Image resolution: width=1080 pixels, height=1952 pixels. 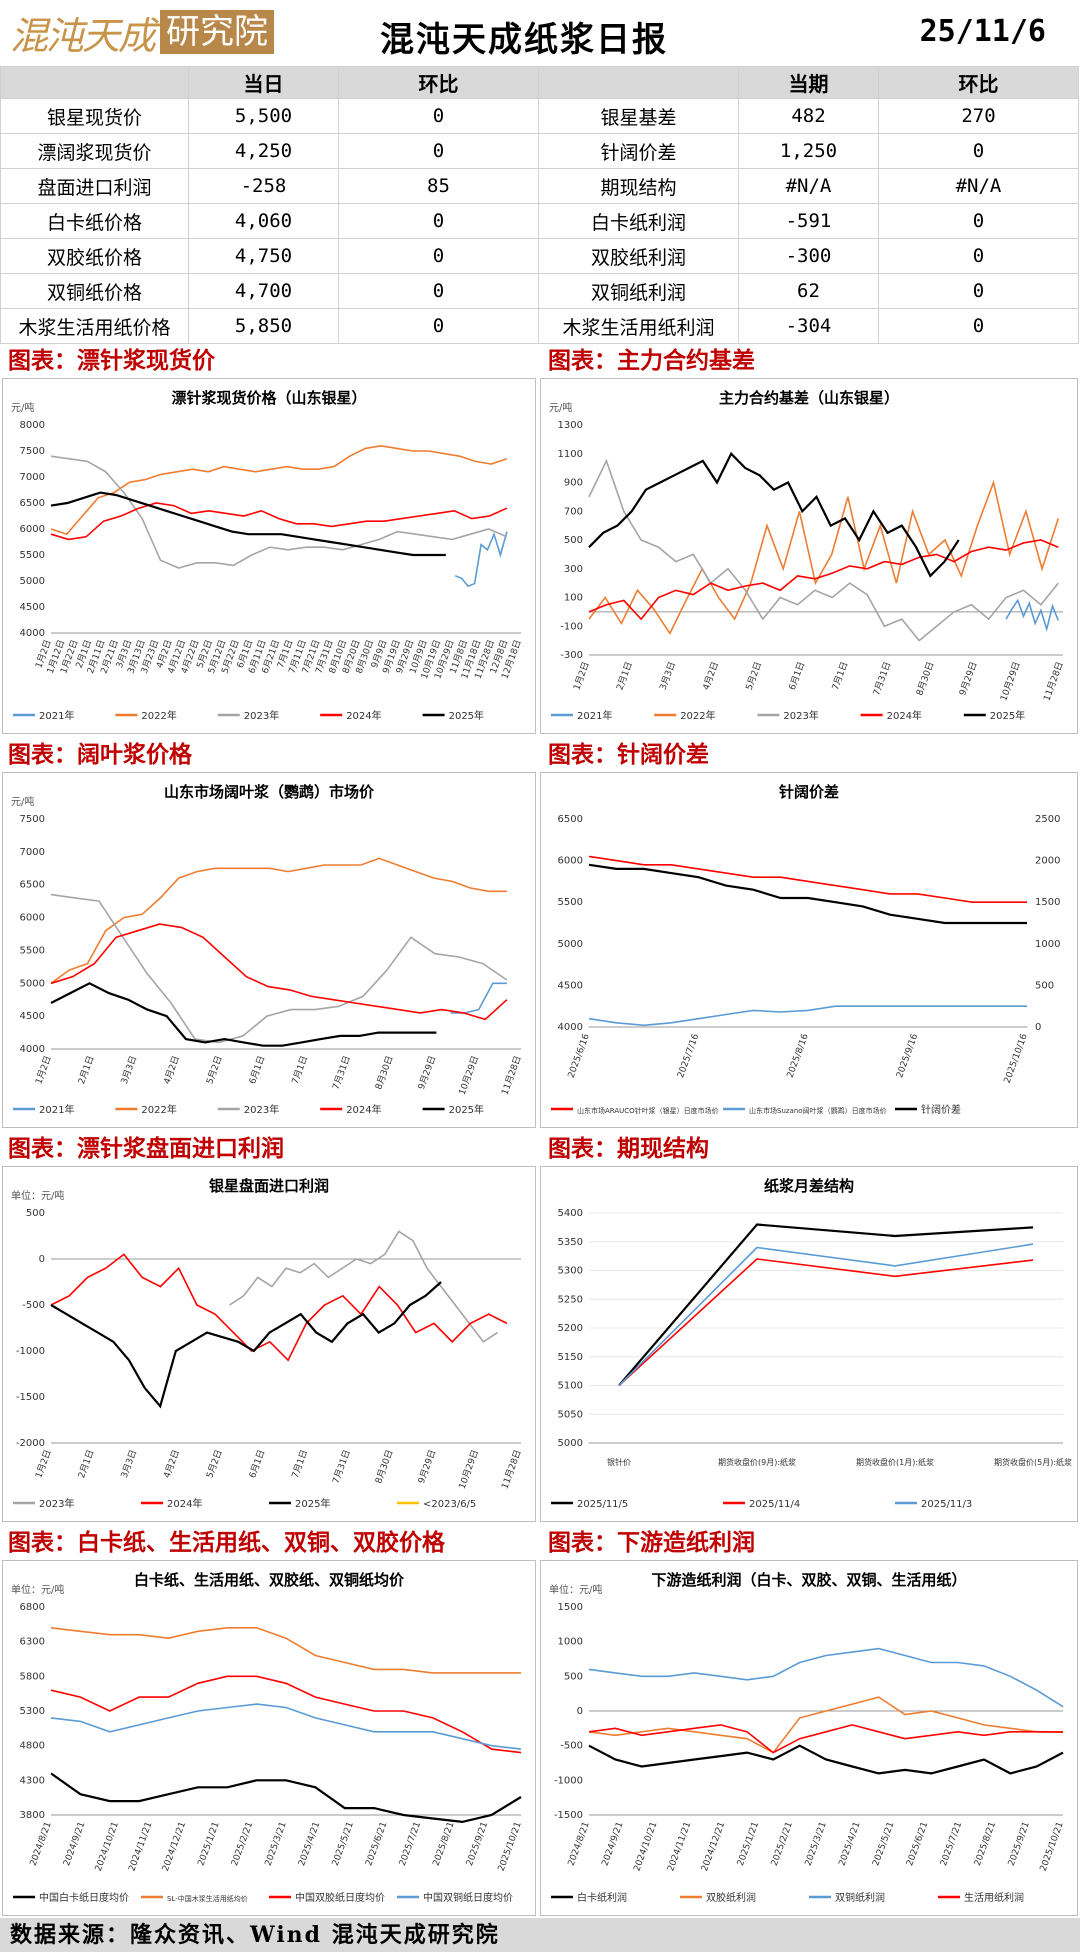 I want to click on table-row: 木浆生活用纸价格 5,850 0 木浆生活用纸利润 -304 0, so click(x=539, y=326).